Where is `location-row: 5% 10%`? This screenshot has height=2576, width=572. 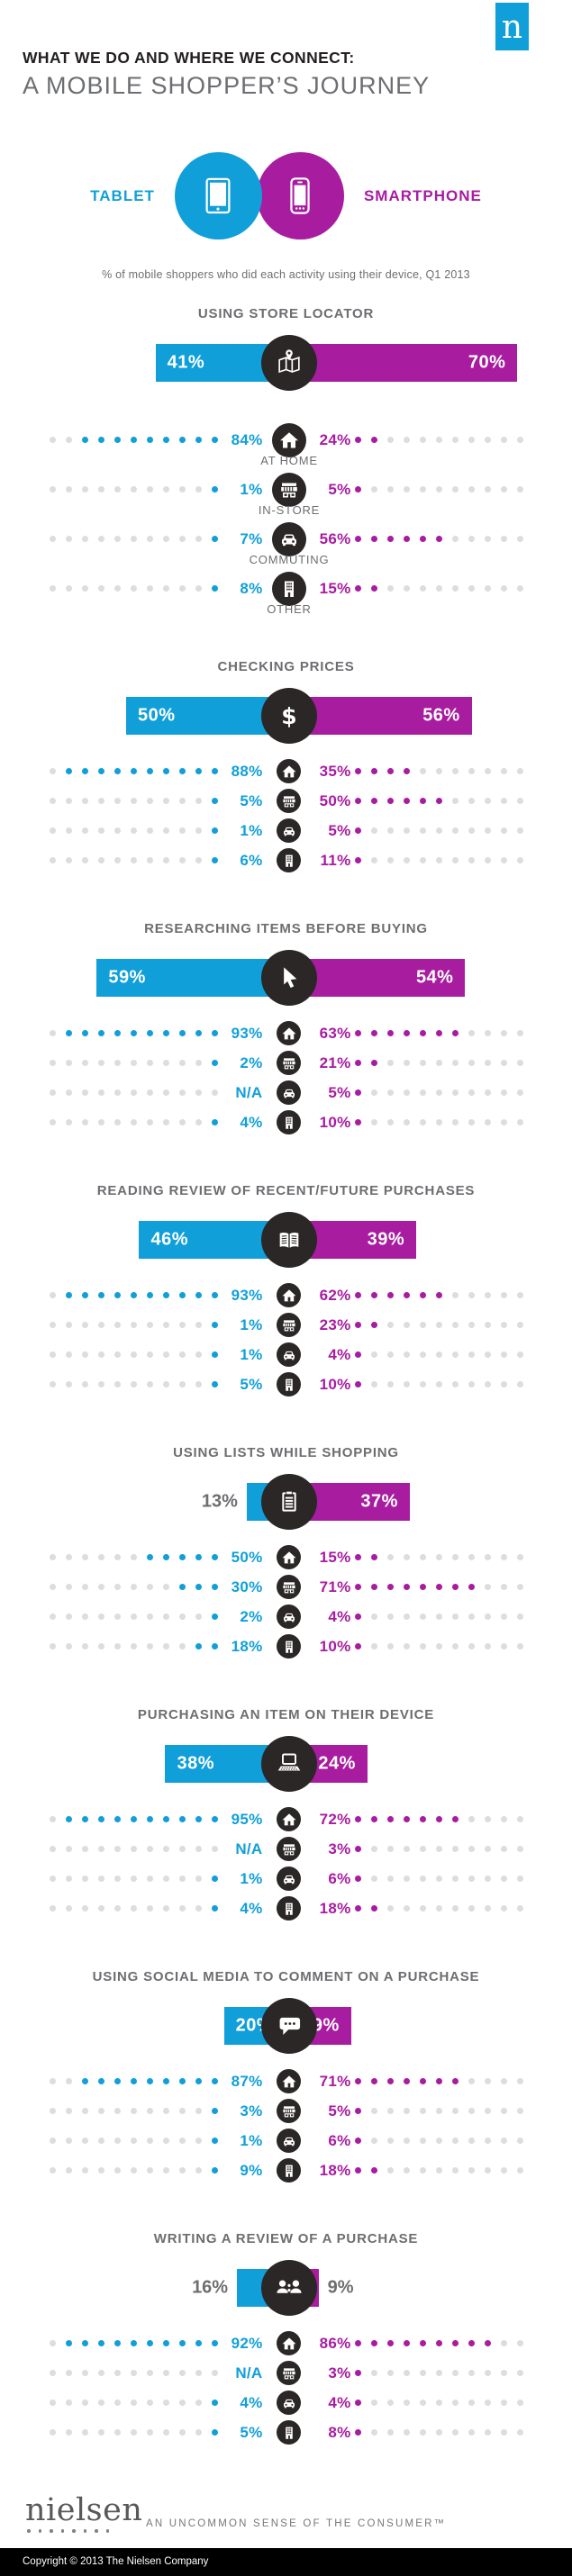 location-row: 5% 10% is located at coordinates (286, 1384).